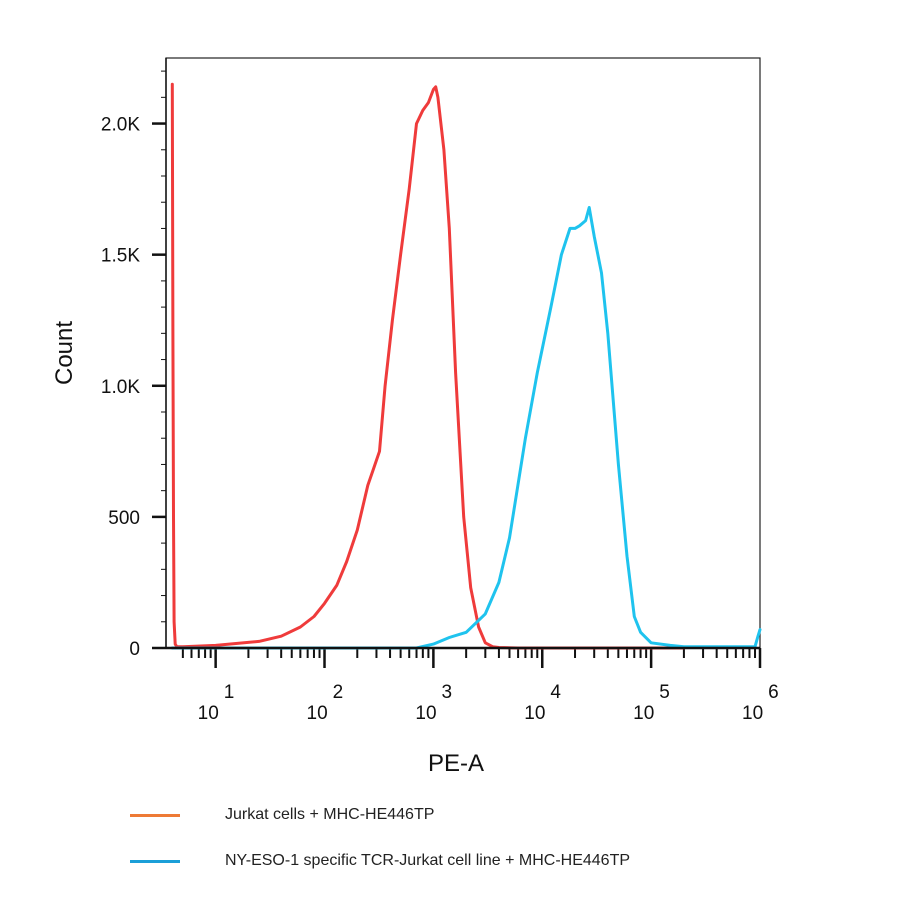 This screenshot has height=900, width=900. What do you see at coordinates (155, 815) in the screenshot?
I see `legend-swatch-jurkat` at bounding box center [155, 815].